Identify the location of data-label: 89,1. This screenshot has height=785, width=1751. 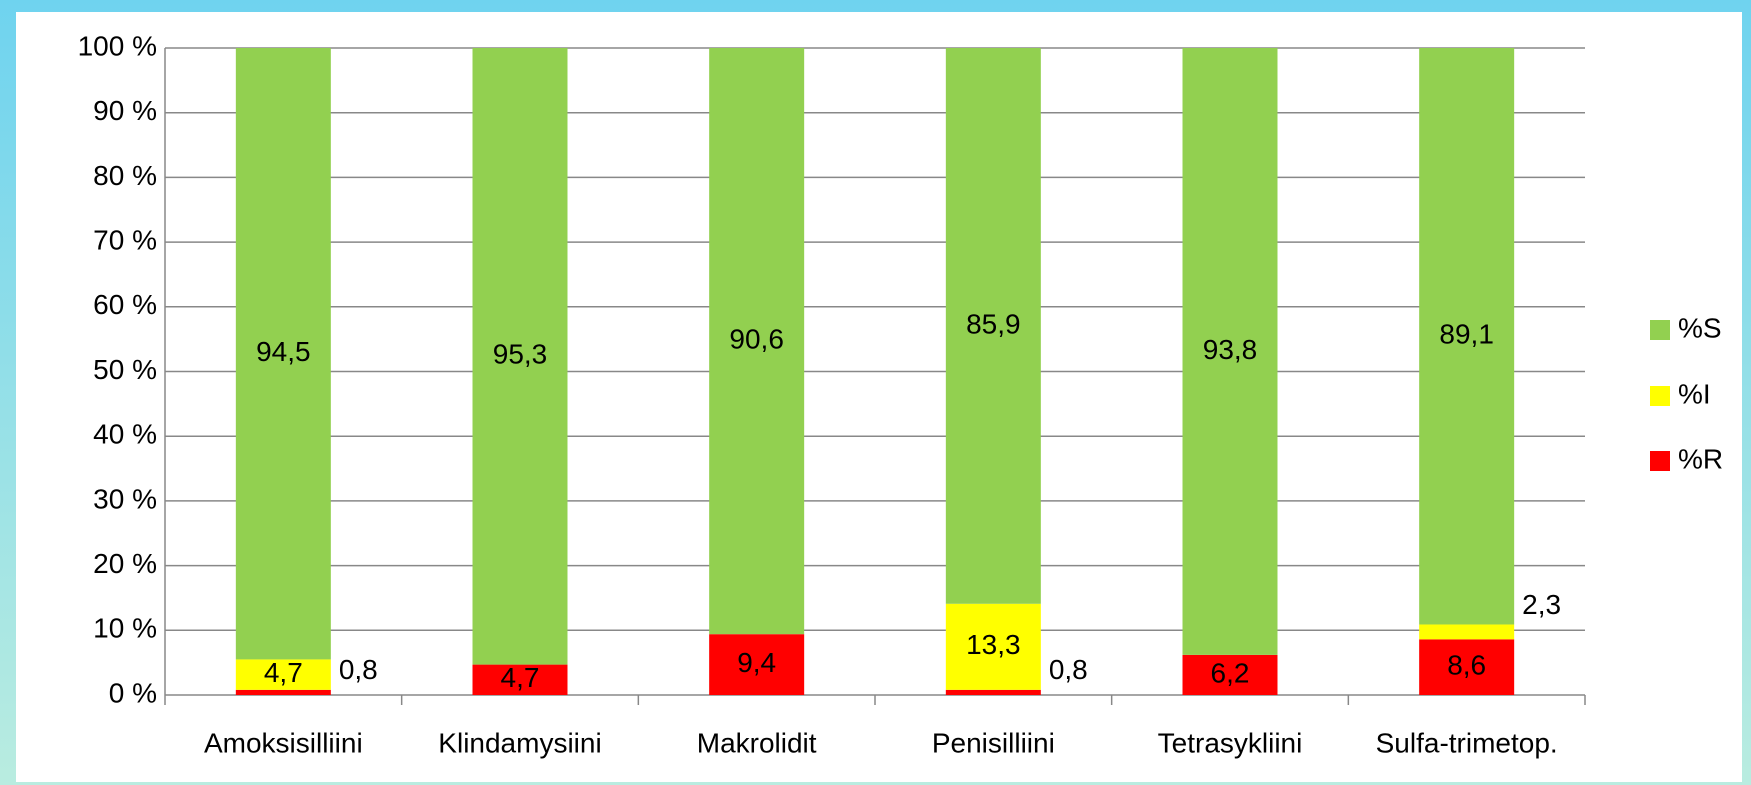
(1466, 334).